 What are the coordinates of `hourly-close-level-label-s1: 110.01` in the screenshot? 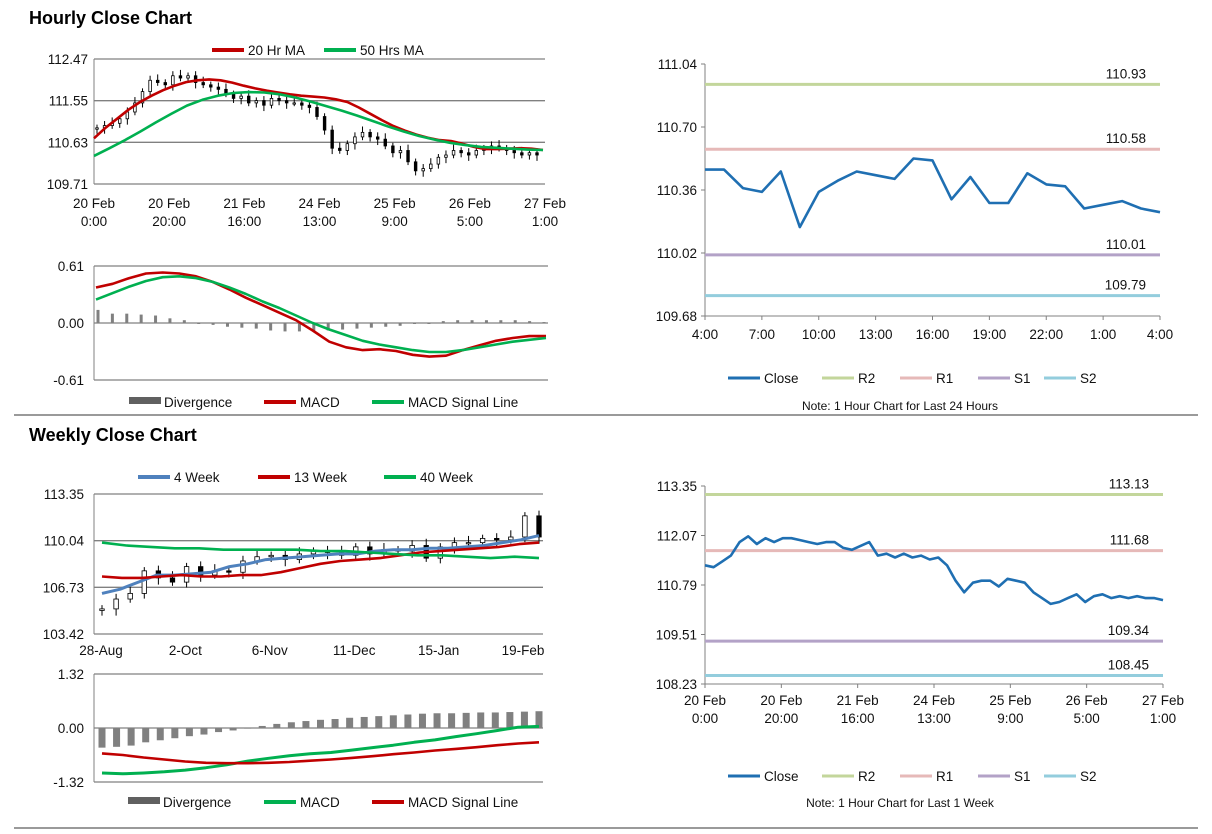 It's located at (1126, 244).